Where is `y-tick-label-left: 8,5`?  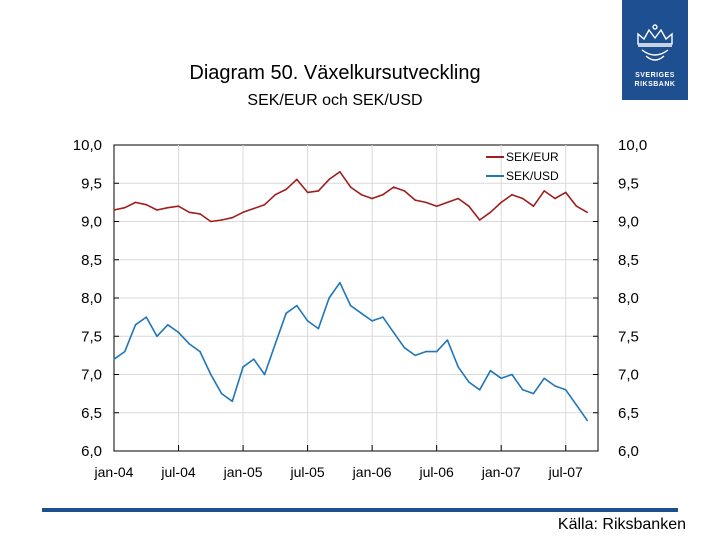
y-tick-label-left: 8,5 is located at coordinates (91, 260).